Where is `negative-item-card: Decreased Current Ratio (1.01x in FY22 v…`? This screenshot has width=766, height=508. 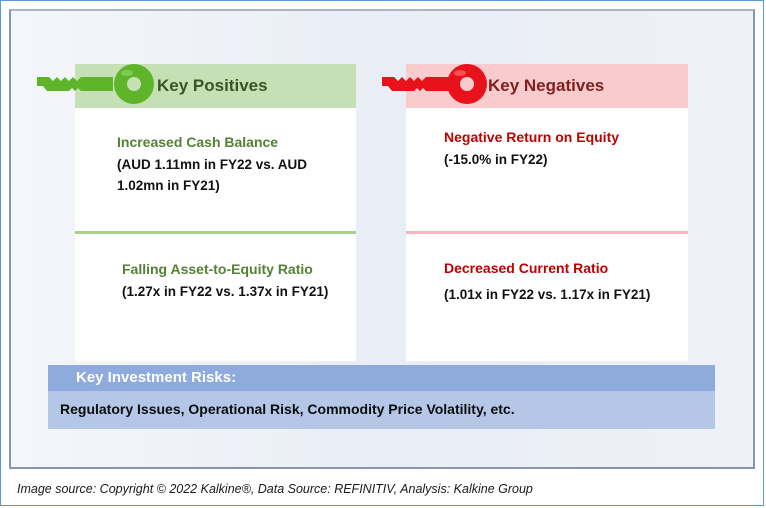
negative-item-card: Decreased Current Ratio (1.01x in FY22 v… is located at coordinates (547, 296).